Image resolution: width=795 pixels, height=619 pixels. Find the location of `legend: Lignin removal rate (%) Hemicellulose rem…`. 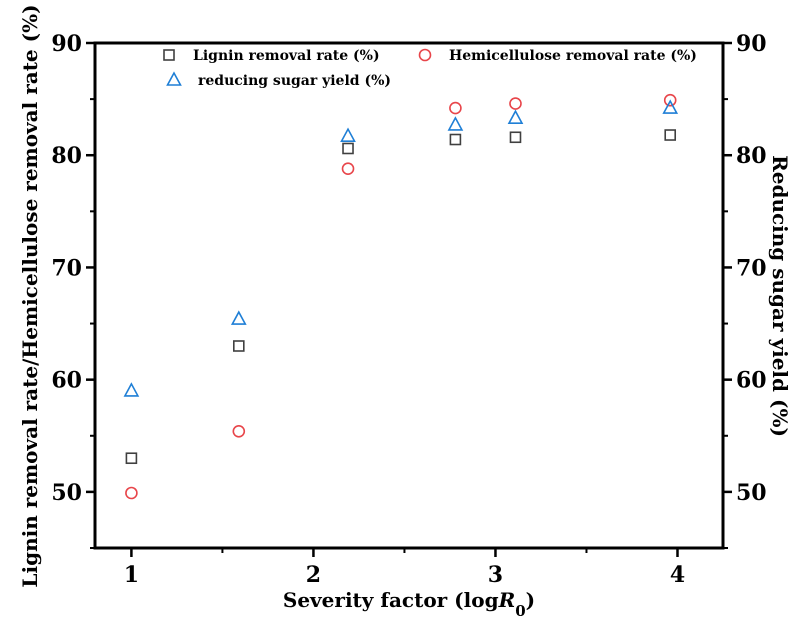

legend: Lignin removal rate (%) Hemicellulose rem… is located at coordinates (430, 68).